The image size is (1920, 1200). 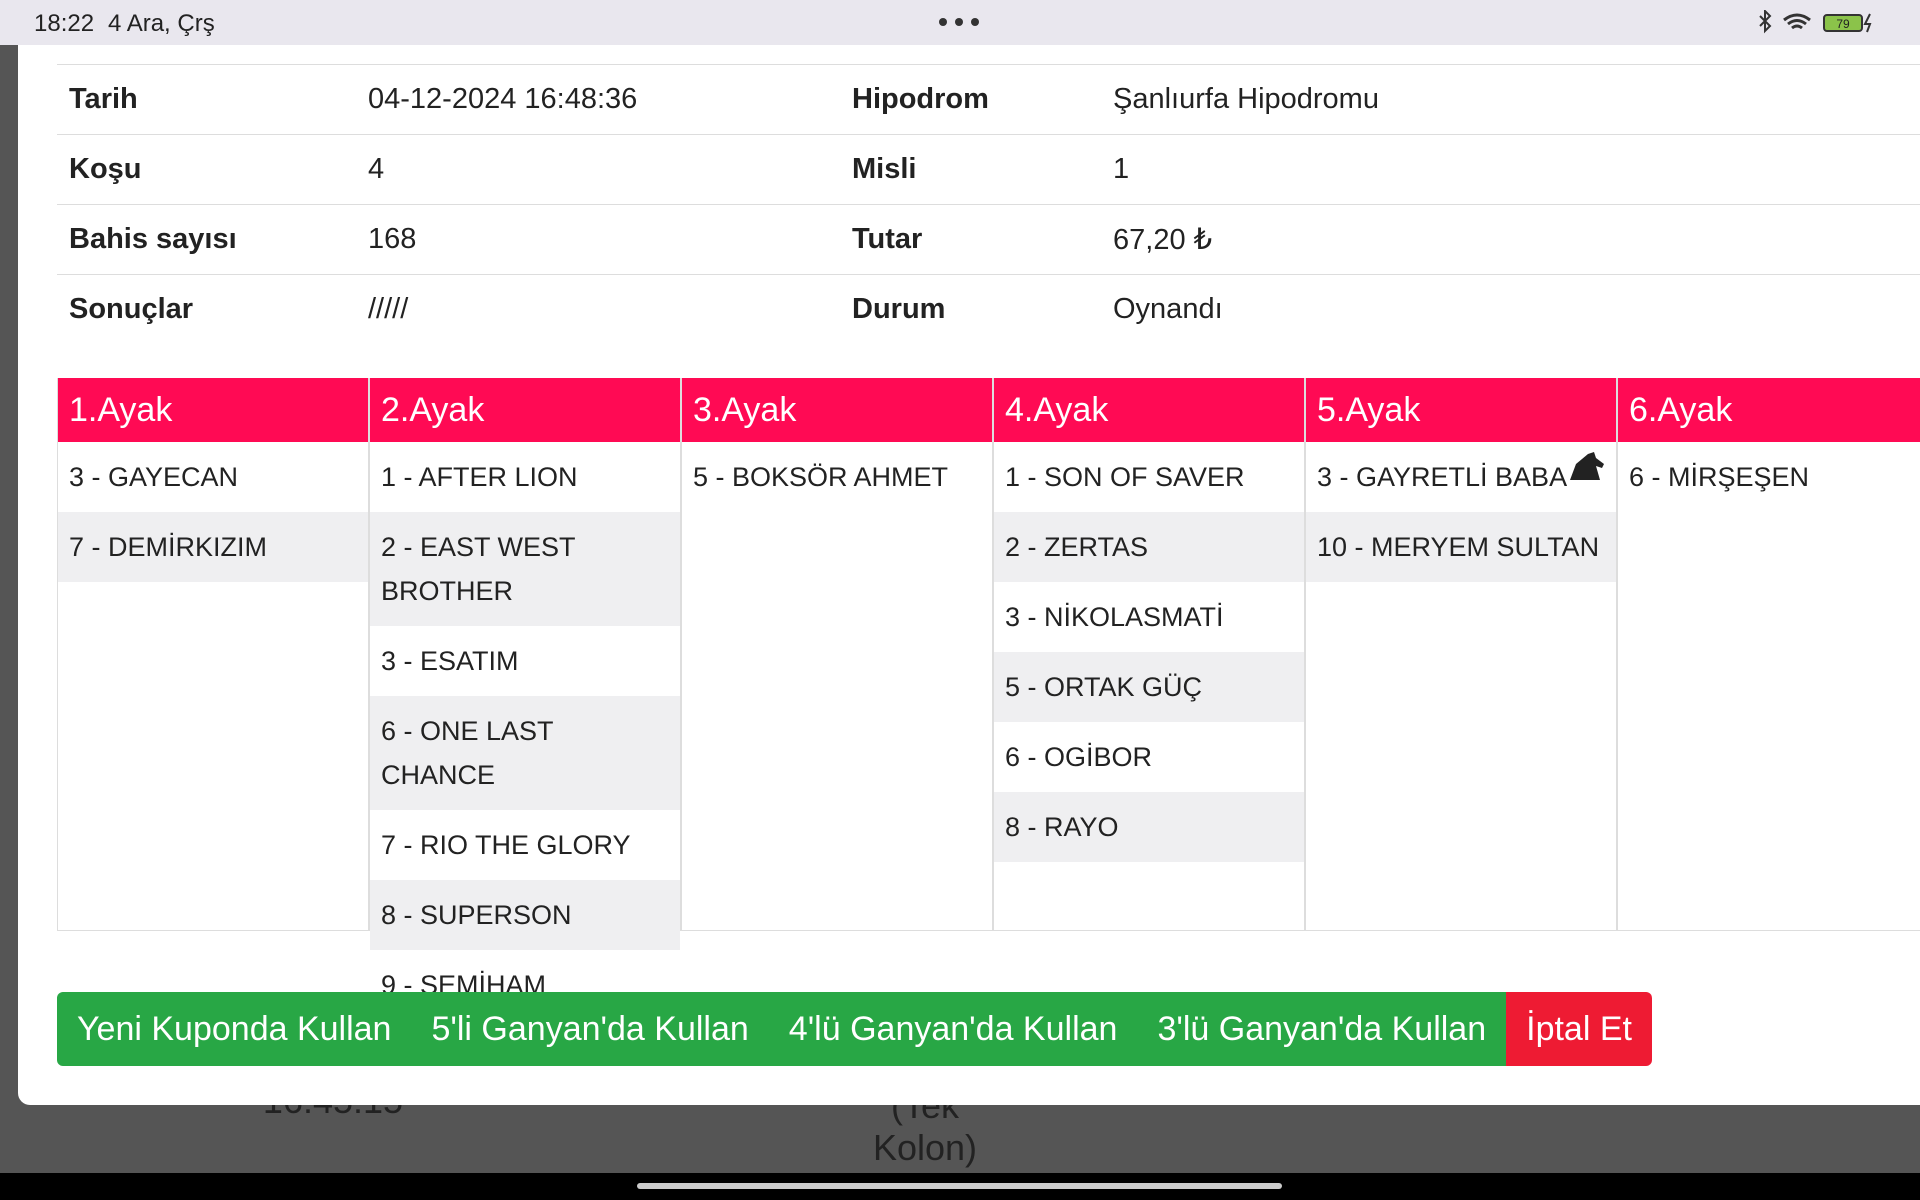 What do you see at coordinates (105, 169) in the screenshot?
I see `info-label: Koşu` at bounding box center [105, 169].